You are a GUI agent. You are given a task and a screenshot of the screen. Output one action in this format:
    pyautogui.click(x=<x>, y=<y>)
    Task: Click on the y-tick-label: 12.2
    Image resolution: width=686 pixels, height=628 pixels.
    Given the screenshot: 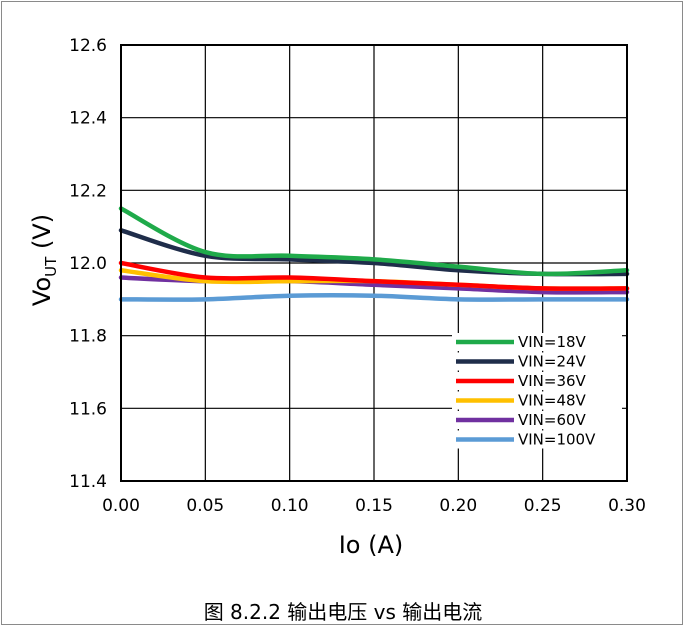 What is the action you would take?
    pyautogui.click(x=88, y=191)
    